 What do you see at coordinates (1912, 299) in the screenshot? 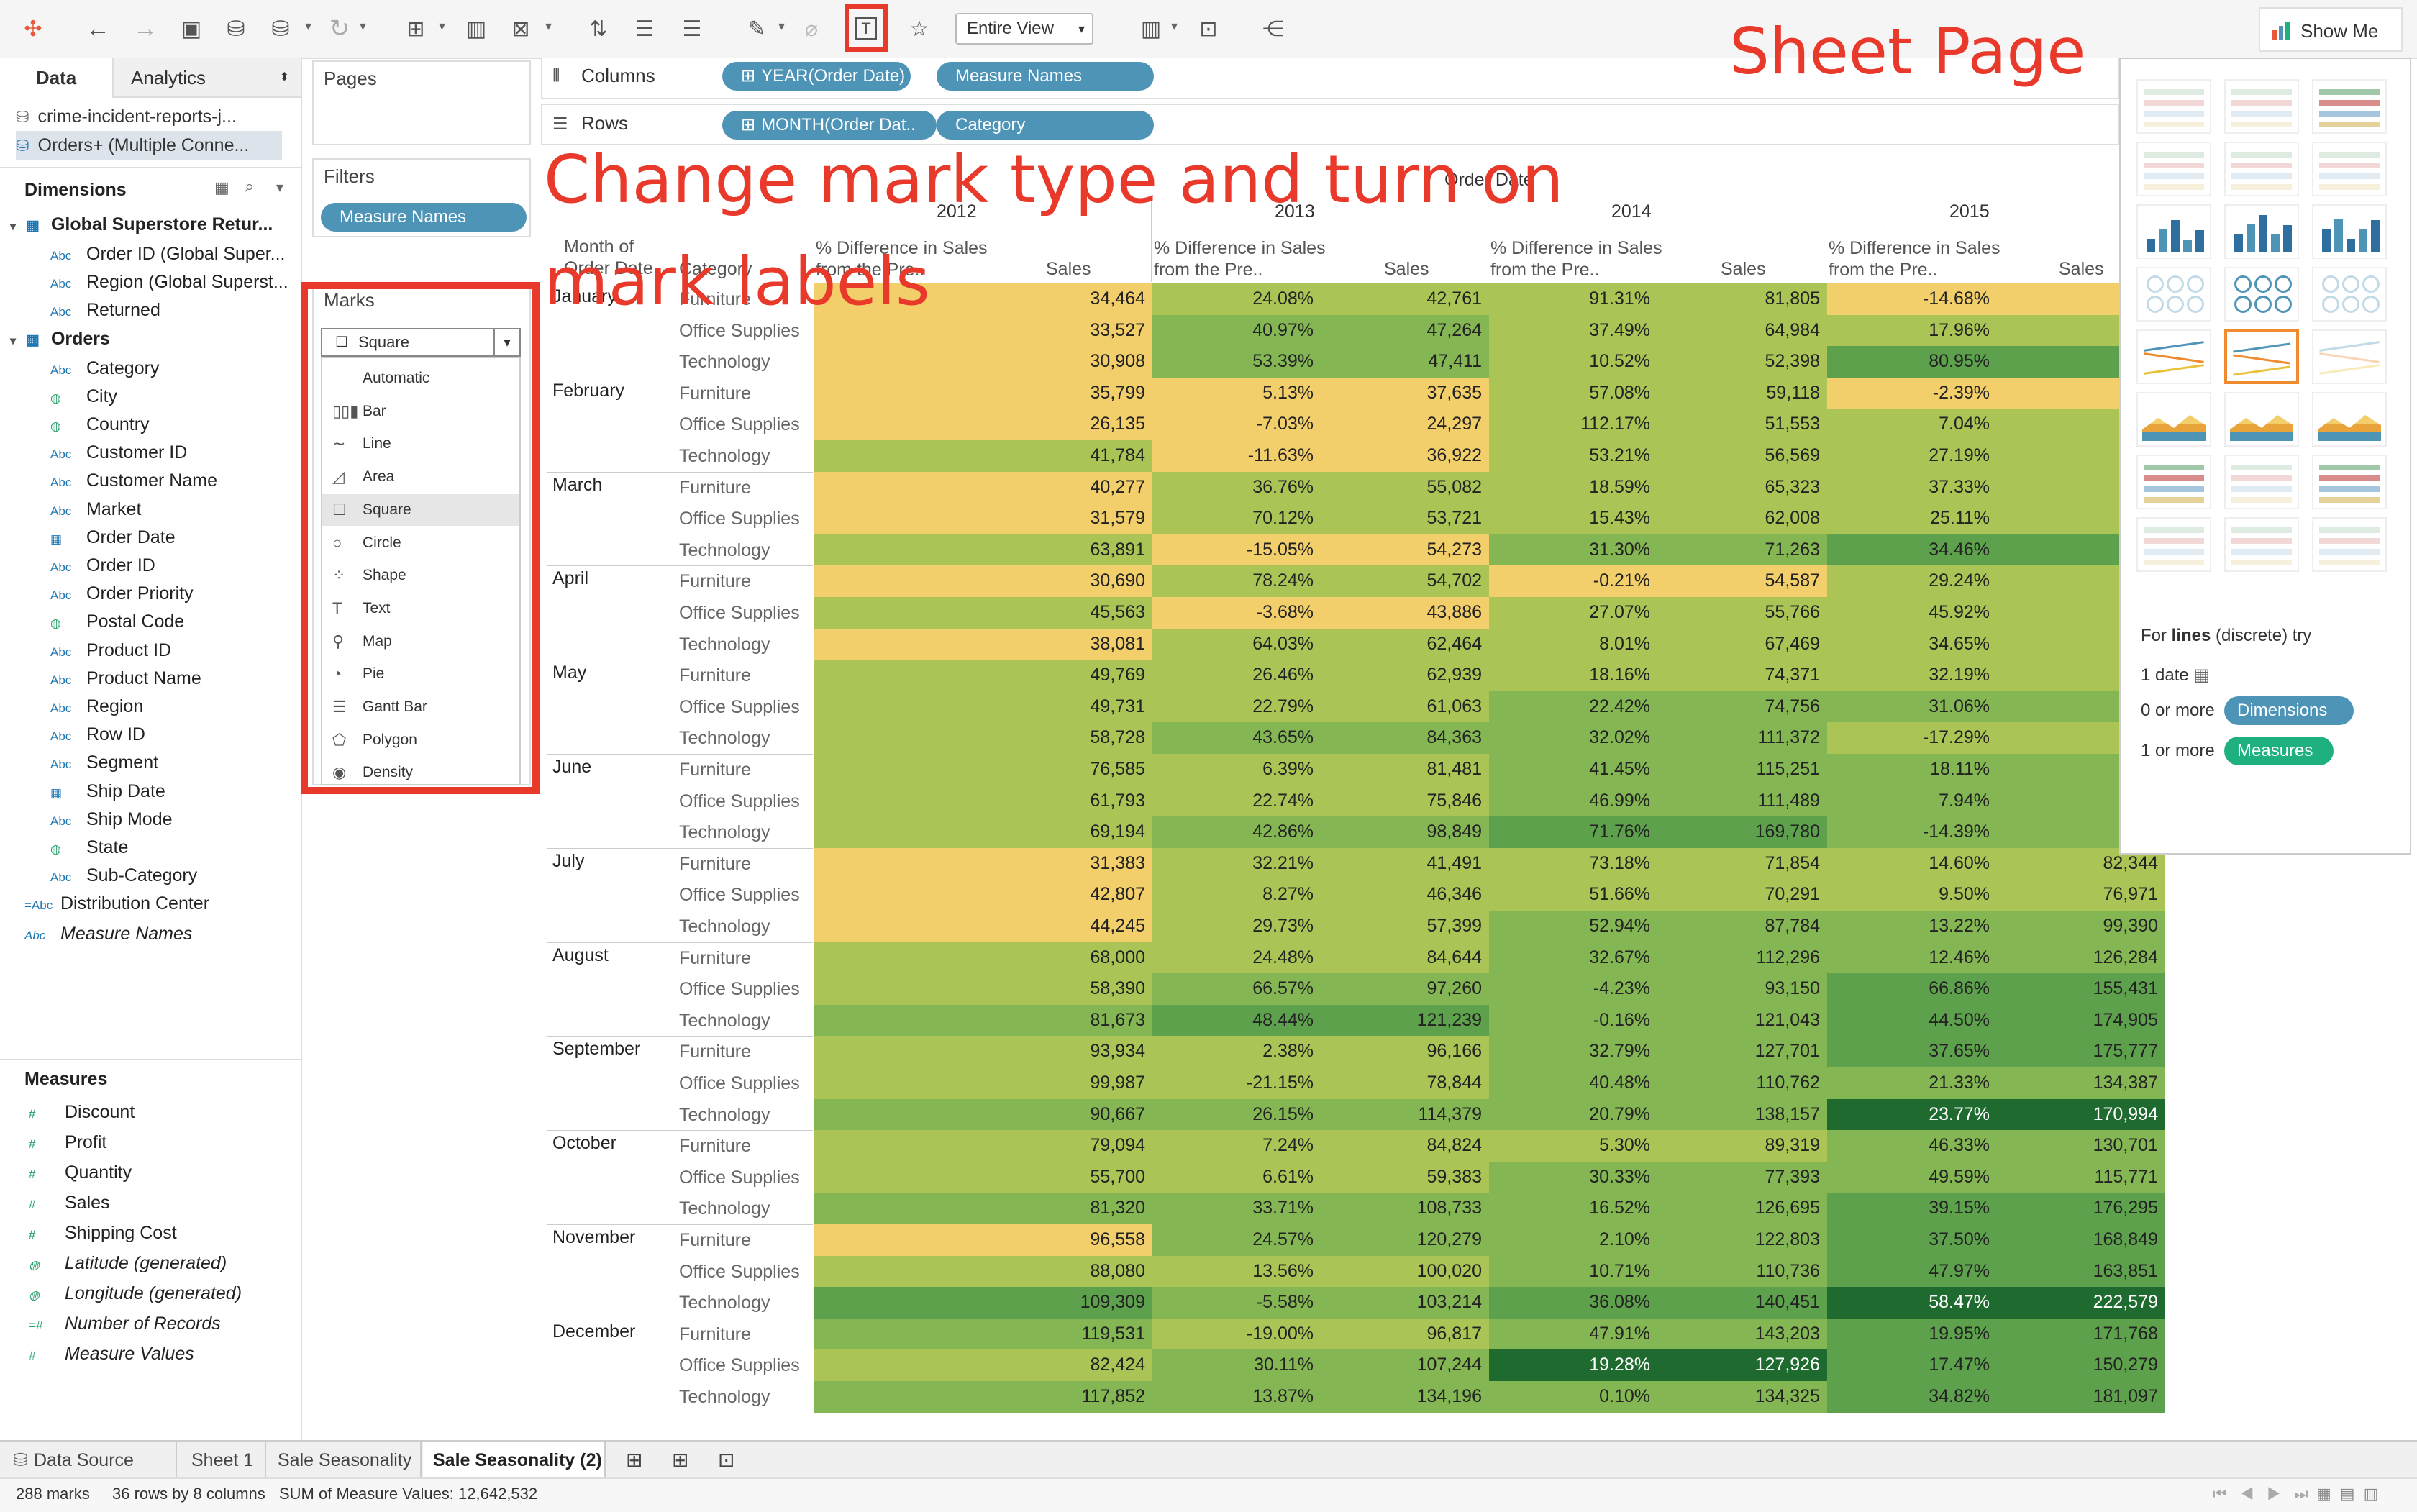
I see `data-cell: -14.68%` at bounding box center [1912, 299].